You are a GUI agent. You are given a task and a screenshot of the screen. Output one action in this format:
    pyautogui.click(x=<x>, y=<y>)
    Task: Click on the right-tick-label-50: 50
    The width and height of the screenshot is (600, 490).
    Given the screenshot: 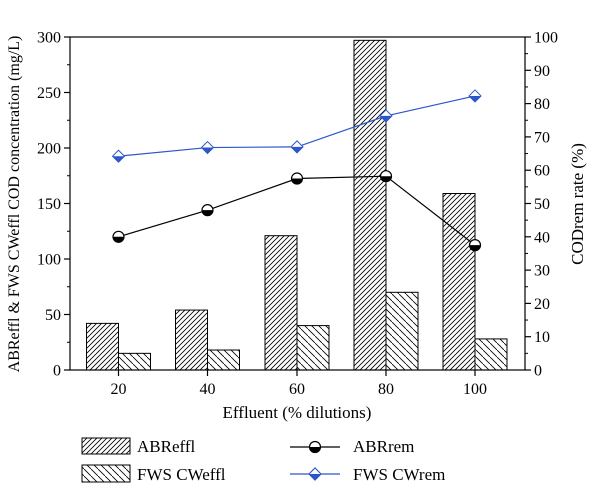 What is the action you would take?
    pyautogui.click(x=542, y=204)
    